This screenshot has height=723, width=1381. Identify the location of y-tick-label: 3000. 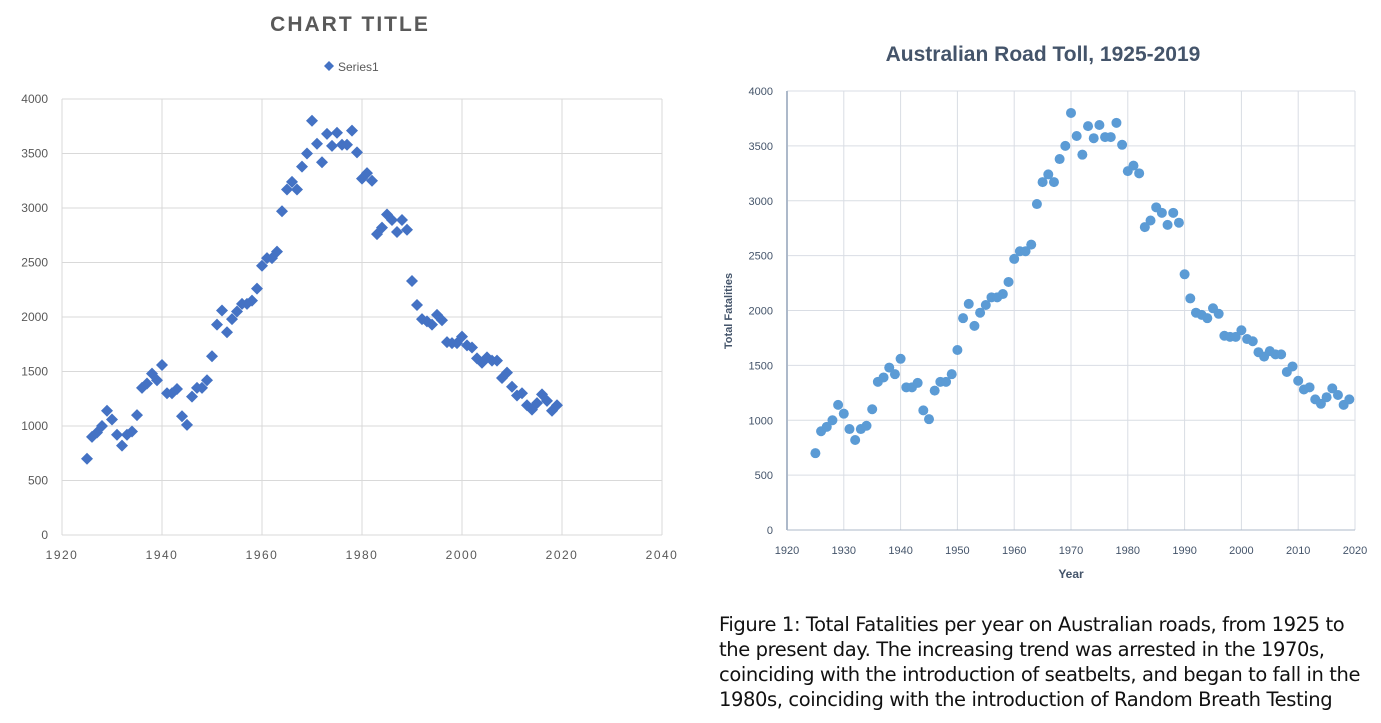
(761, 202).